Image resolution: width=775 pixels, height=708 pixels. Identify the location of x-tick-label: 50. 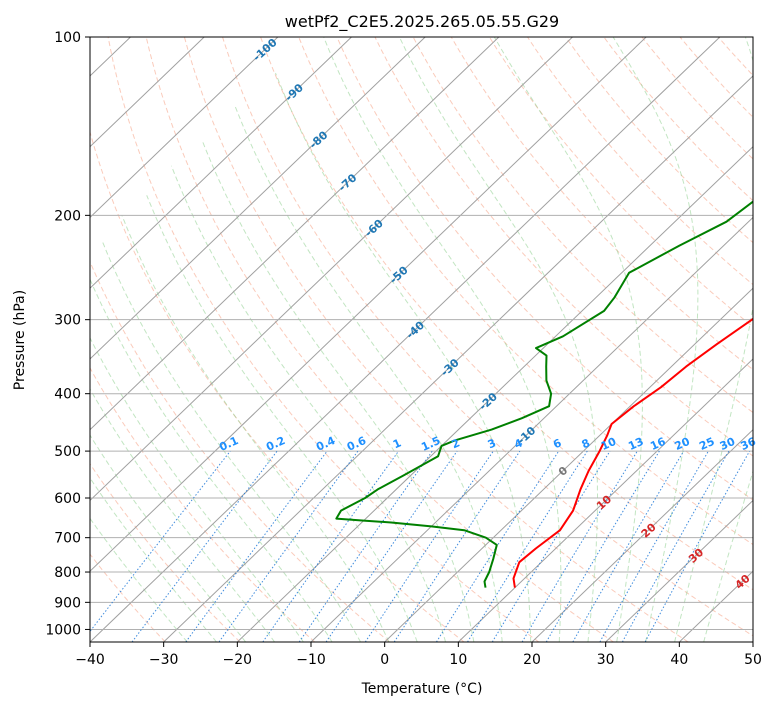
(753, 660).